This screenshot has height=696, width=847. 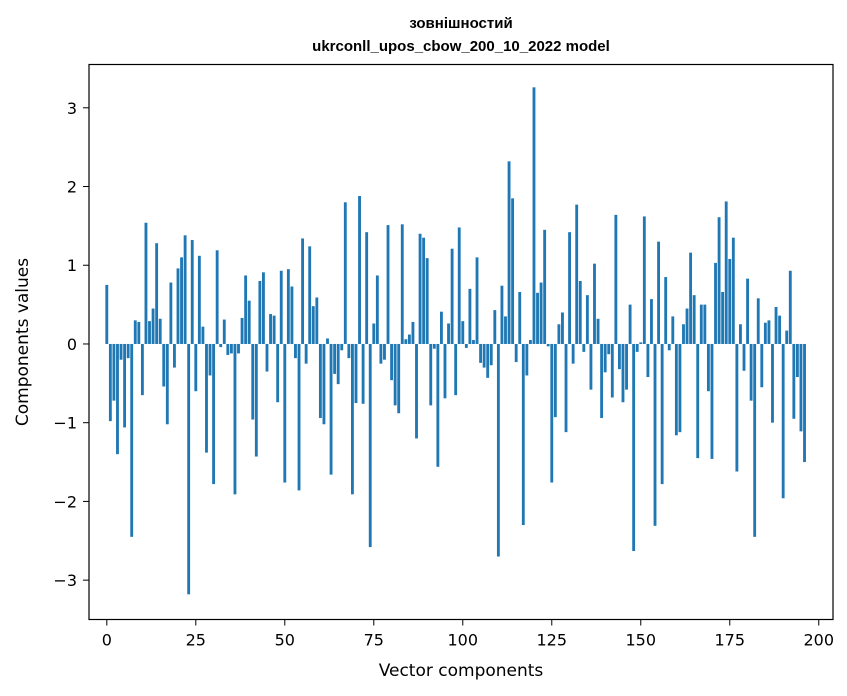 What do you see at coordinates (552, 640) in the screenshot?
I see `x-tick-label: 125` at bounding box center [552, 640].